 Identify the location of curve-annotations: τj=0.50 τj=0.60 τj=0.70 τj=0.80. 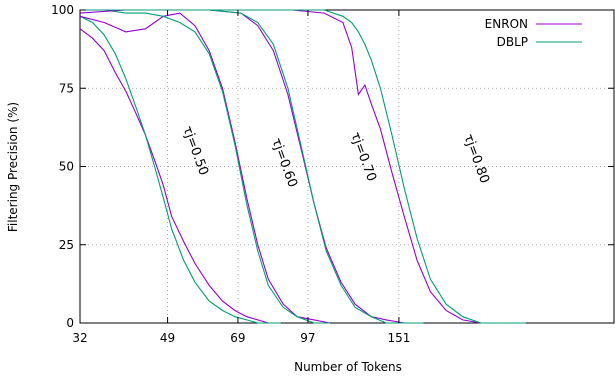
(335, 156).